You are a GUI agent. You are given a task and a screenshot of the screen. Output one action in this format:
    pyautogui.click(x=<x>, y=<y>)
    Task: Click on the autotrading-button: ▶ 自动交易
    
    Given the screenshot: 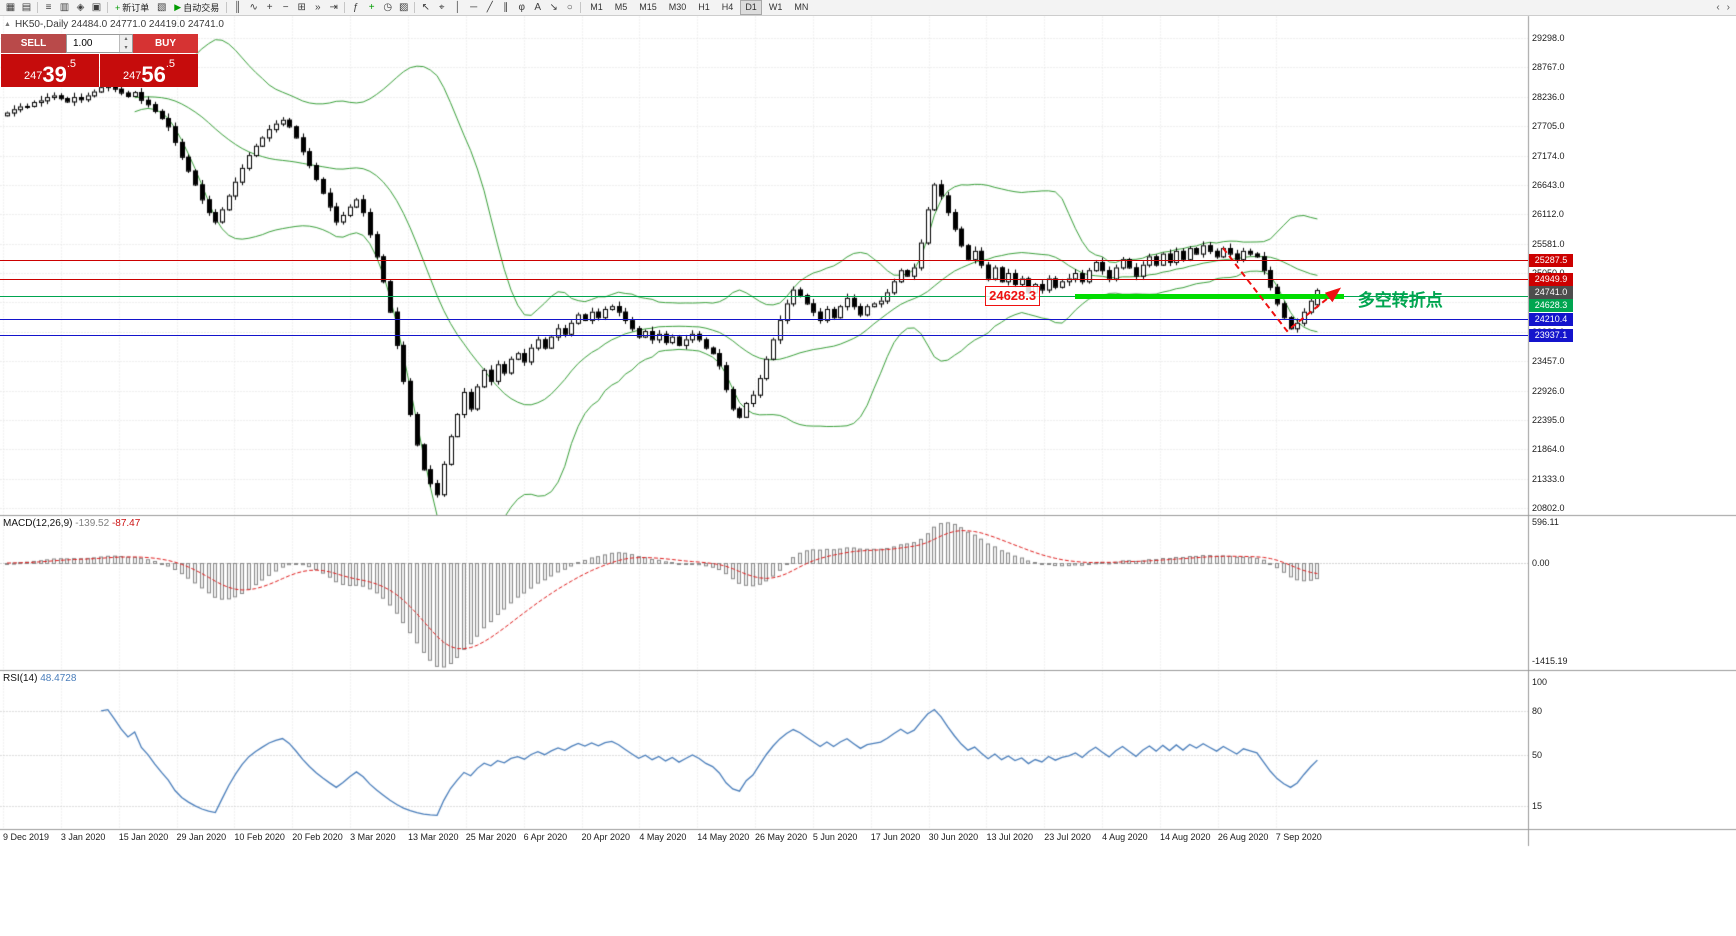 What is the action you would take?
    pyautogui.click(x=196, y=8)
    